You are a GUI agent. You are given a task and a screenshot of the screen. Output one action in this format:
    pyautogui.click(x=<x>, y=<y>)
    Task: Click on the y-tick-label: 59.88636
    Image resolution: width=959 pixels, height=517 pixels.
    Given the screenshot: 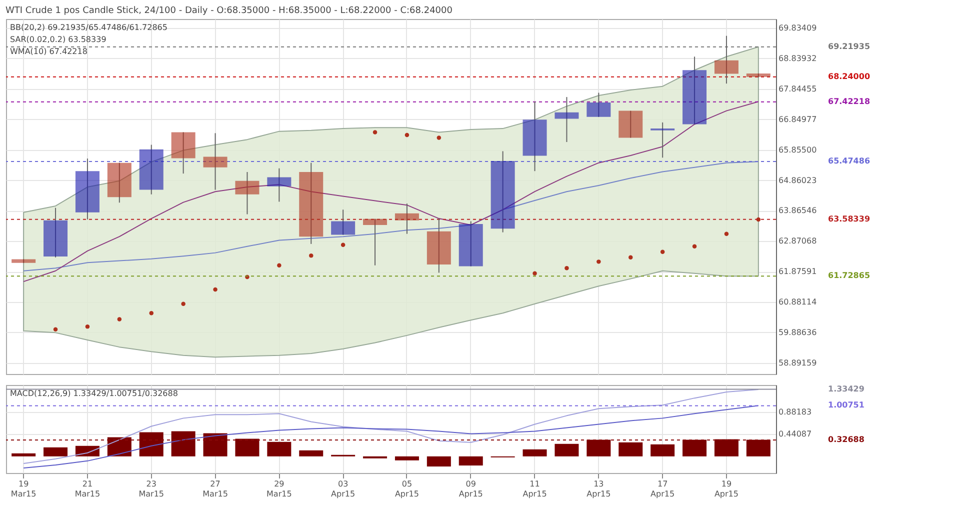 What is the action you would take?
    pyautogui.click(x=797, y=332)
    